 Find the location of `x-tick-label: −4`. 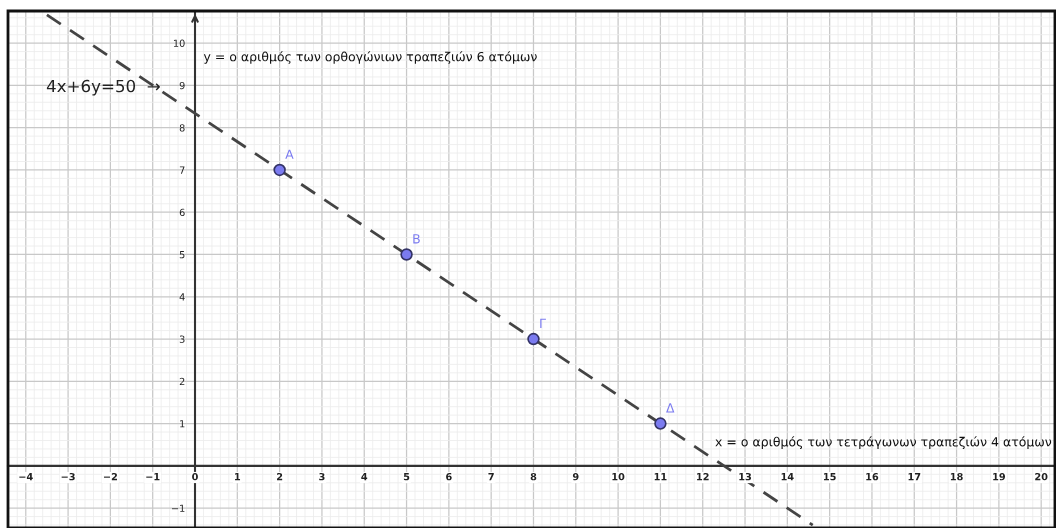

x-tick-label: −4 is located at coordinates (26, 477).